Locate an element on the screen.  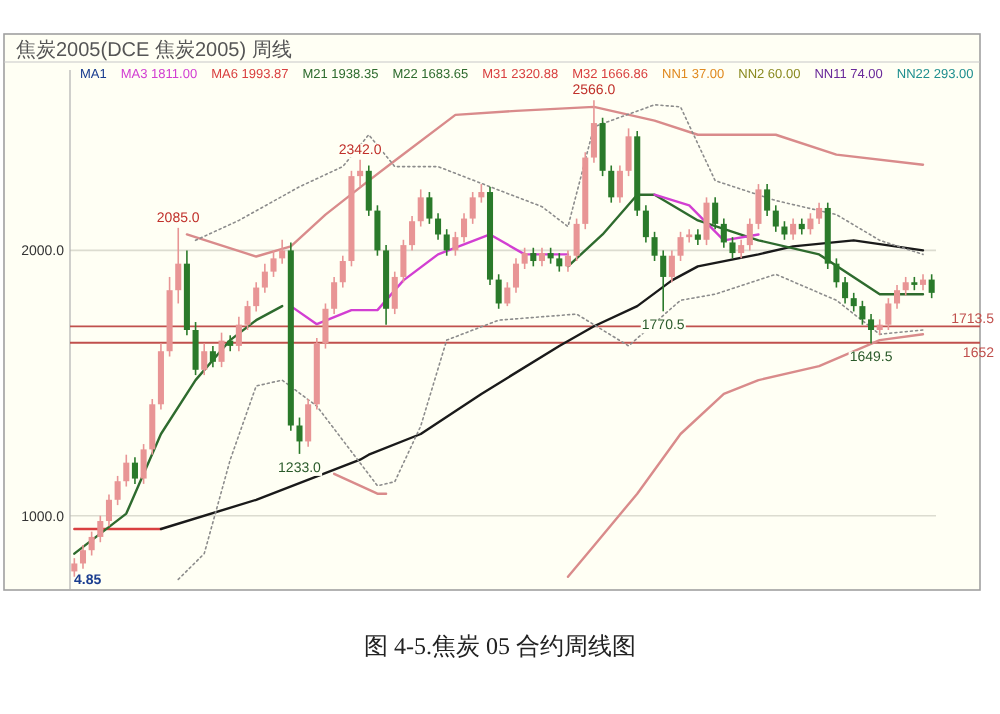
chart-subtitle: 焦炭2005(DCE 焦炭2005) 周线 is located at coordinates (154, 50).